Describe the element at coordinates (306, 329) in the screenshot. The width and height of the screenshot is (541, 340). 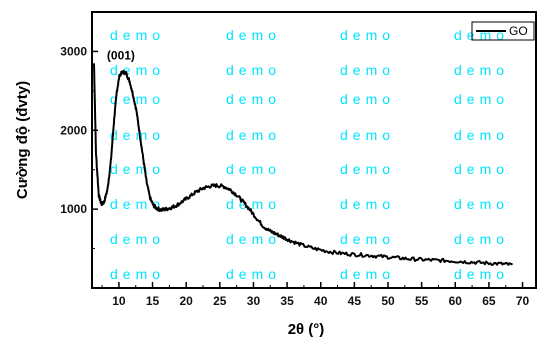
I see `x-axis-title: 2θ (°)` at that location.